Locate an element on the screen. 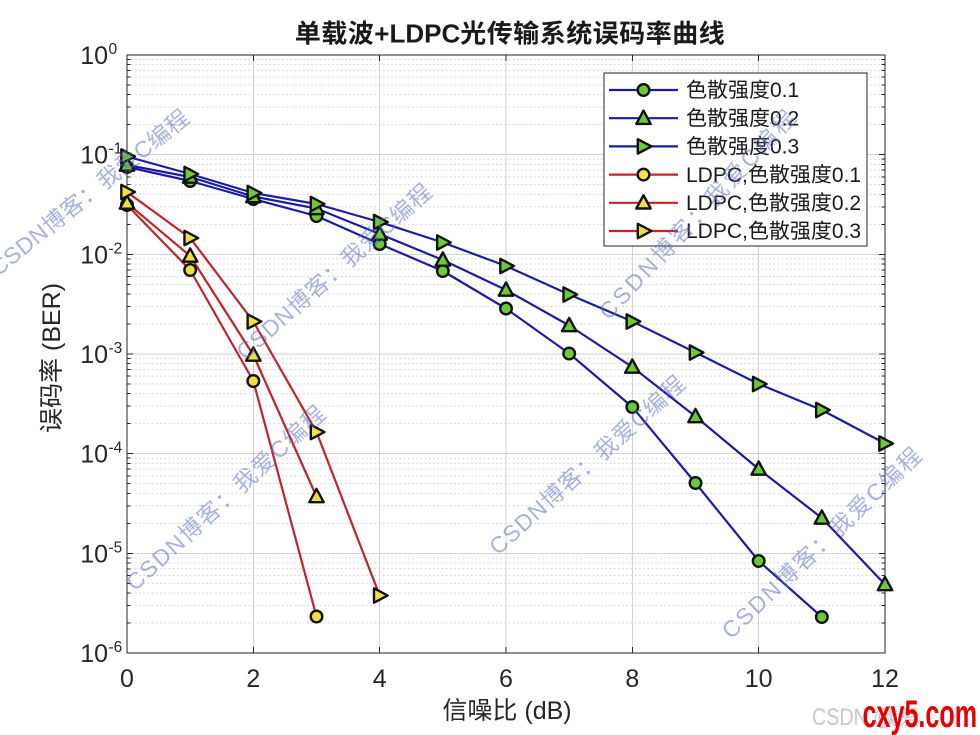  svg-text: 6 is located at coordinates (506, 679).